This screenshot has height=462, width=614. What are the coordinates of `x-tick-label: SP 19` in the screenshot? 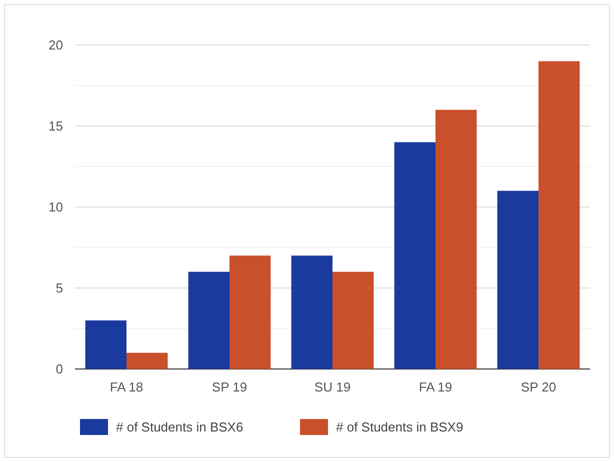 It's located at (230, 387).